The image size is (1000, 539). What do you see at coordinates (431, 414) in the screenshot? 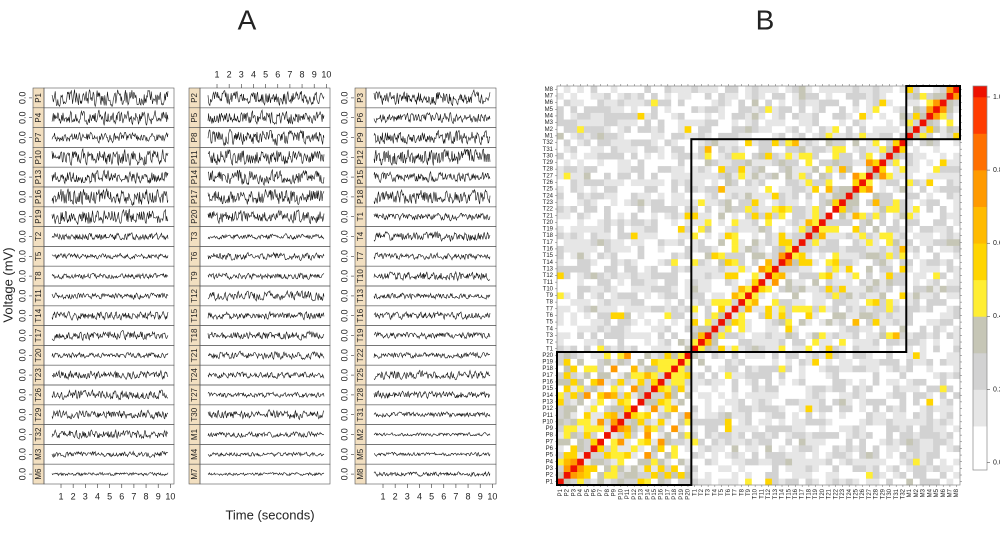
I see `panel-box` at bounding box center [431, 414].